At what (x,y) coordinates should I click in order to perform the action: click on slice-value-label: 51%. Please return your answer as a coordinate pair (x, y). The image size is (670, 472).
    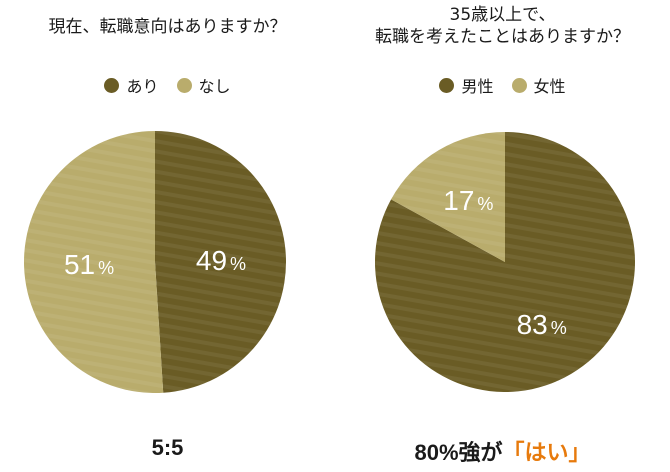
    Looking at the image, I should click on (89, 264).